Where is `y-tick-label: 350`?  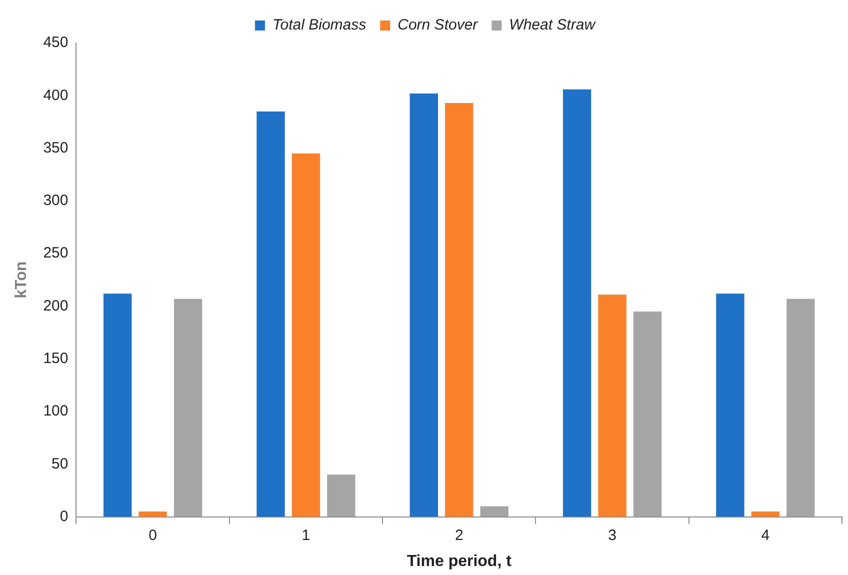 y-tick-label: 350 is located at coordinates (55, 147).